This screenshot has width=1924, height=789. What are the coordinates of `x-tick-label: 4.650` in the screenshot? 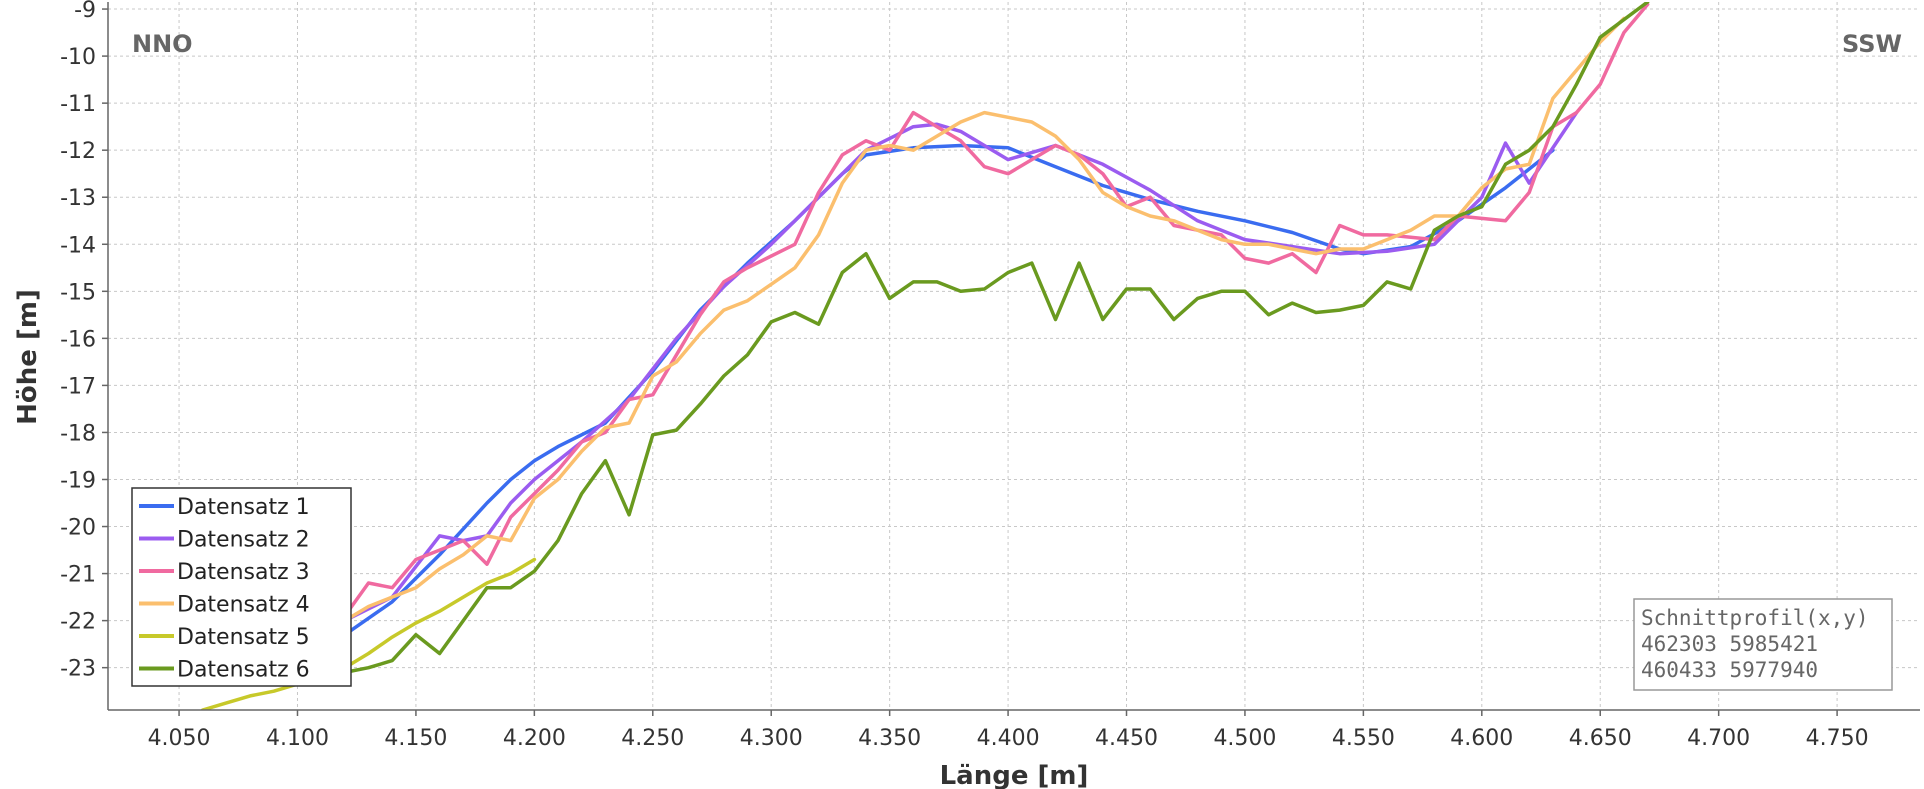 It's located at (1600, 738).